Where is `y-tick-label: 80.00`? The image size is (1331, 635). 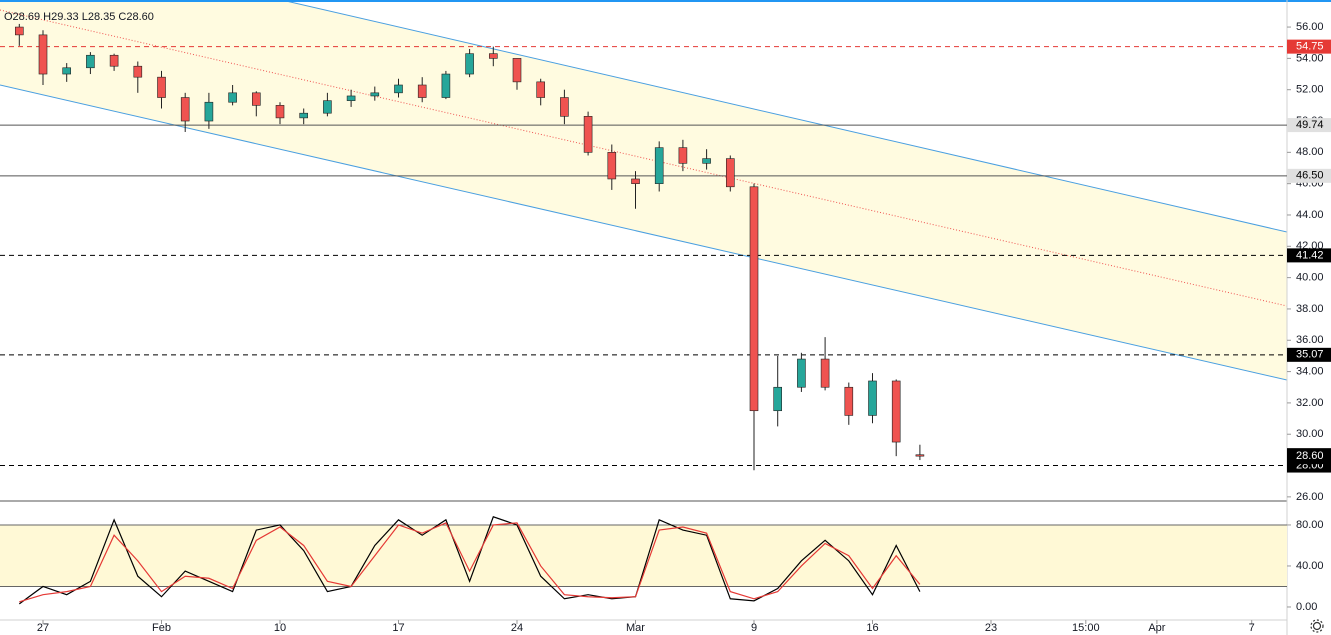 y-tick-label: 80.00 is located at coordinates (1310, 525).